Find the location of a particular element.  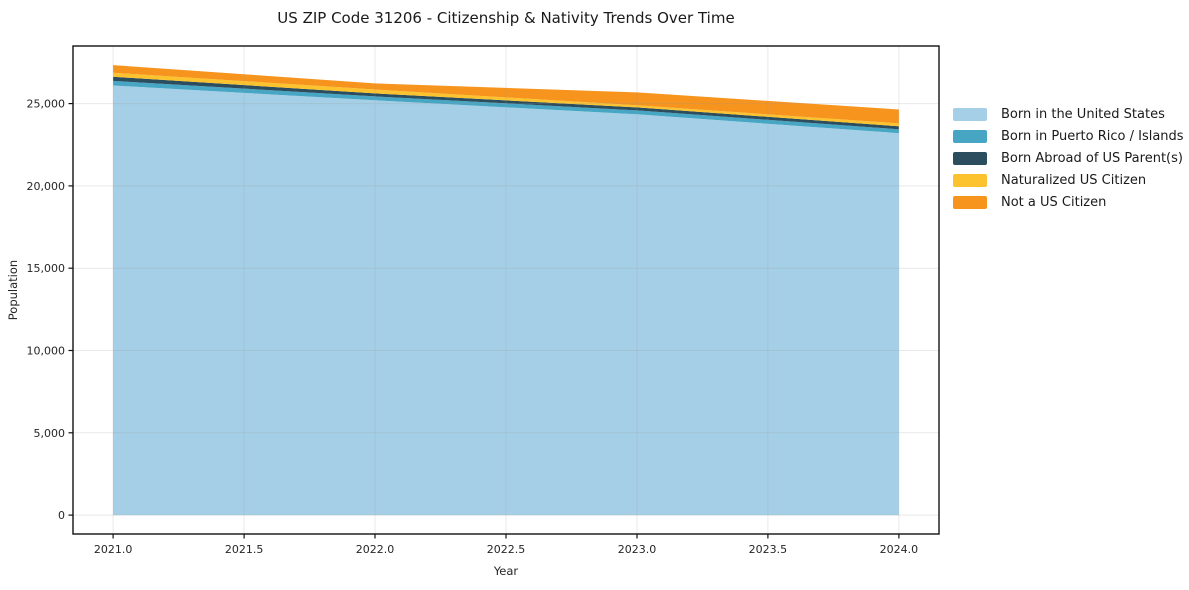

y-tick-label: 25,000 is located at coordinates (46, 104).